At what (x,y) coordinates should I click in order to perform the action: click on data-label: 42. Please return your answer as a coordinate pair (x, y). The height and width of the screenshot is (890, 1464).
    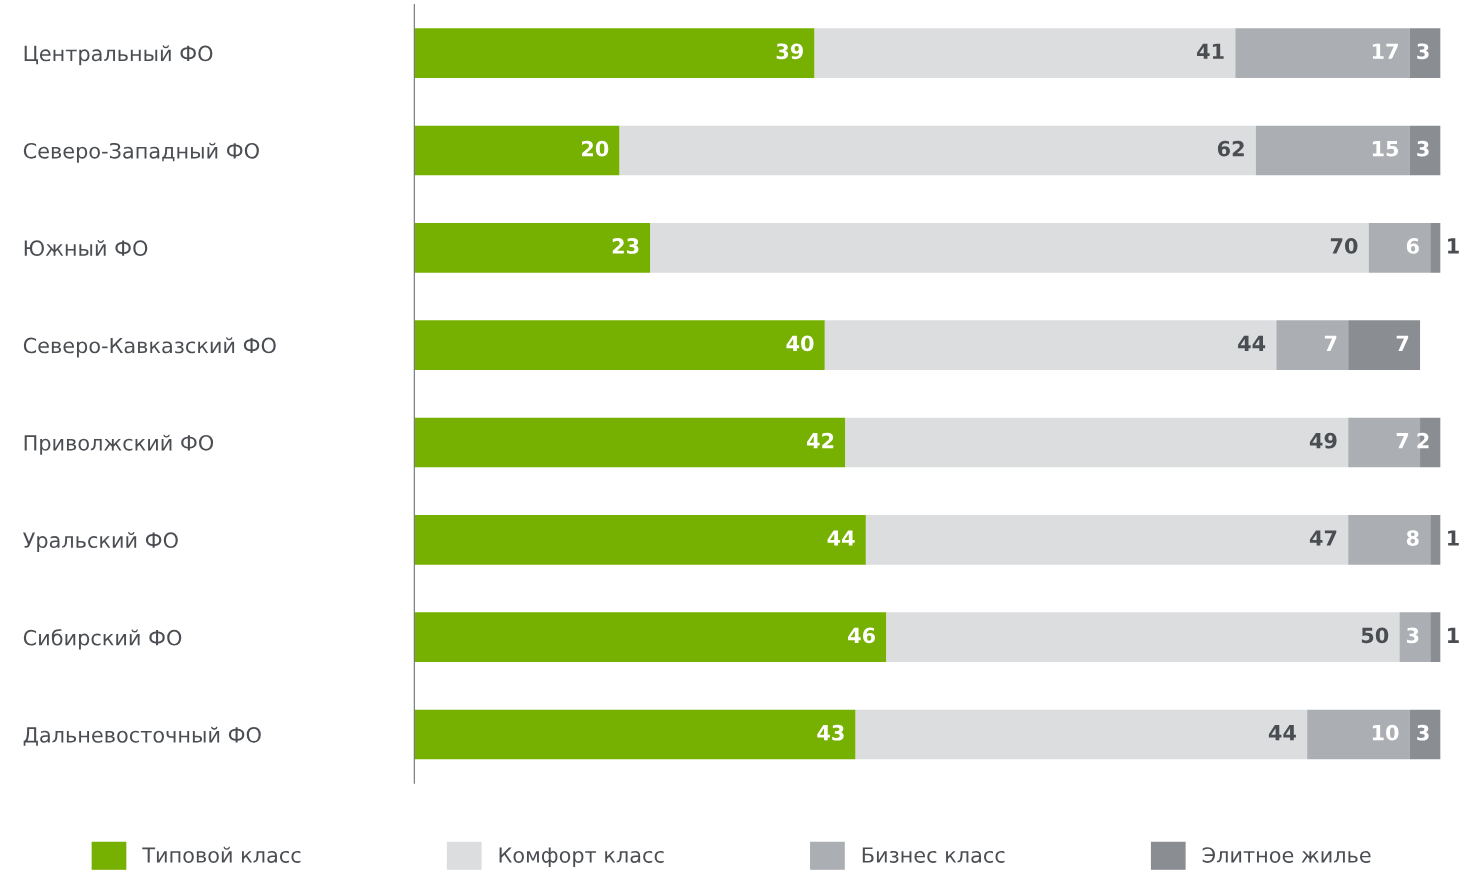
    Looking at the image, I should click on (820, 440).